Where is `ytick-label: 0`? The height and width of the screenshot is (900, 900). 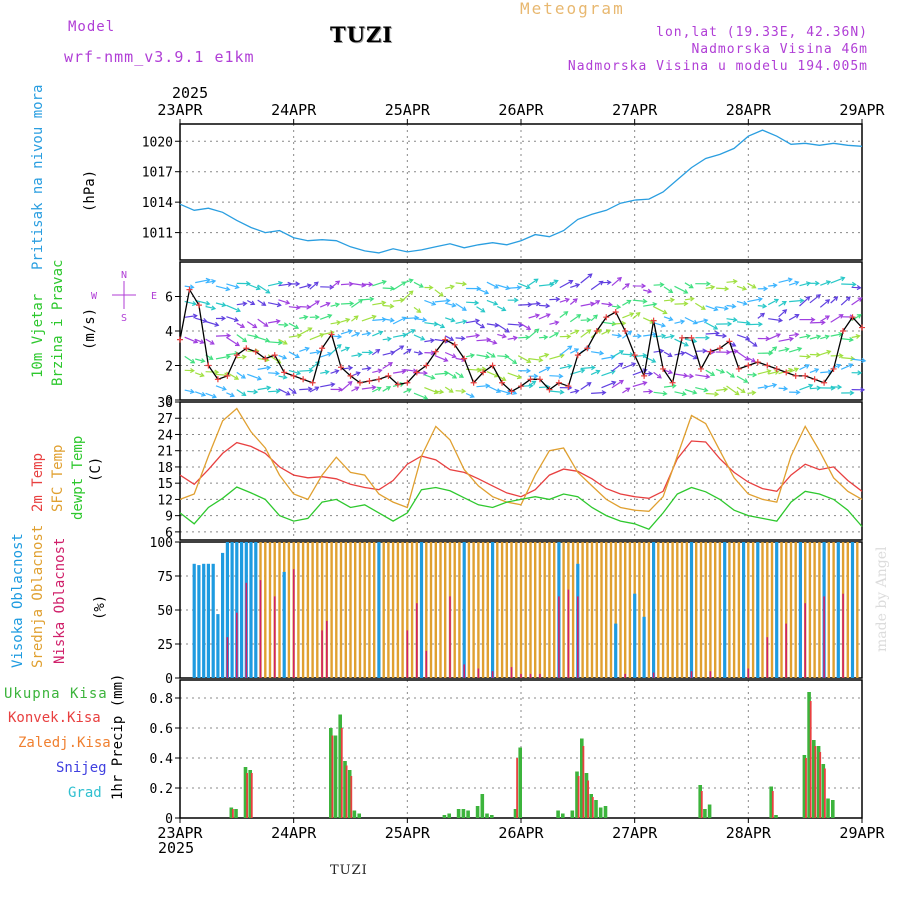
ytick-label: 0 is located at coordinates (169, 819).